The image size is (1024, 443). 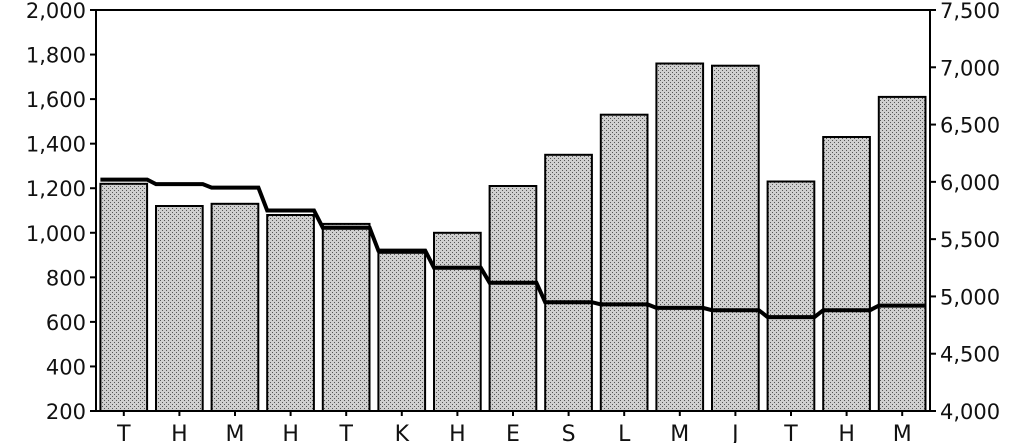 I want to click on right-tick-label: 7,000, so click(x=970, y=68).